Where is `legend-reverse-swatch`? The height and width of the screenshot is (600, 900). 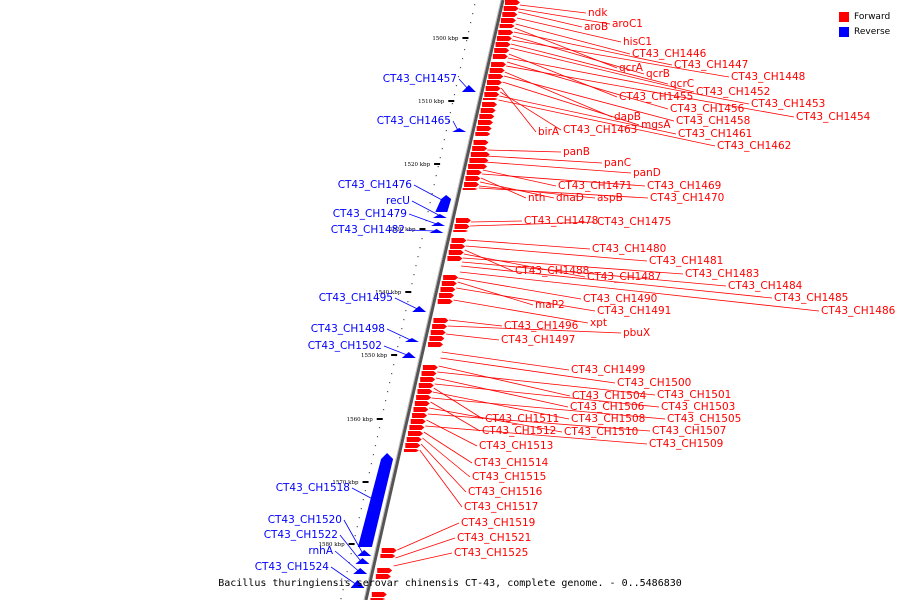 legend-reverse-swatch is located at coordinates (844, 31).